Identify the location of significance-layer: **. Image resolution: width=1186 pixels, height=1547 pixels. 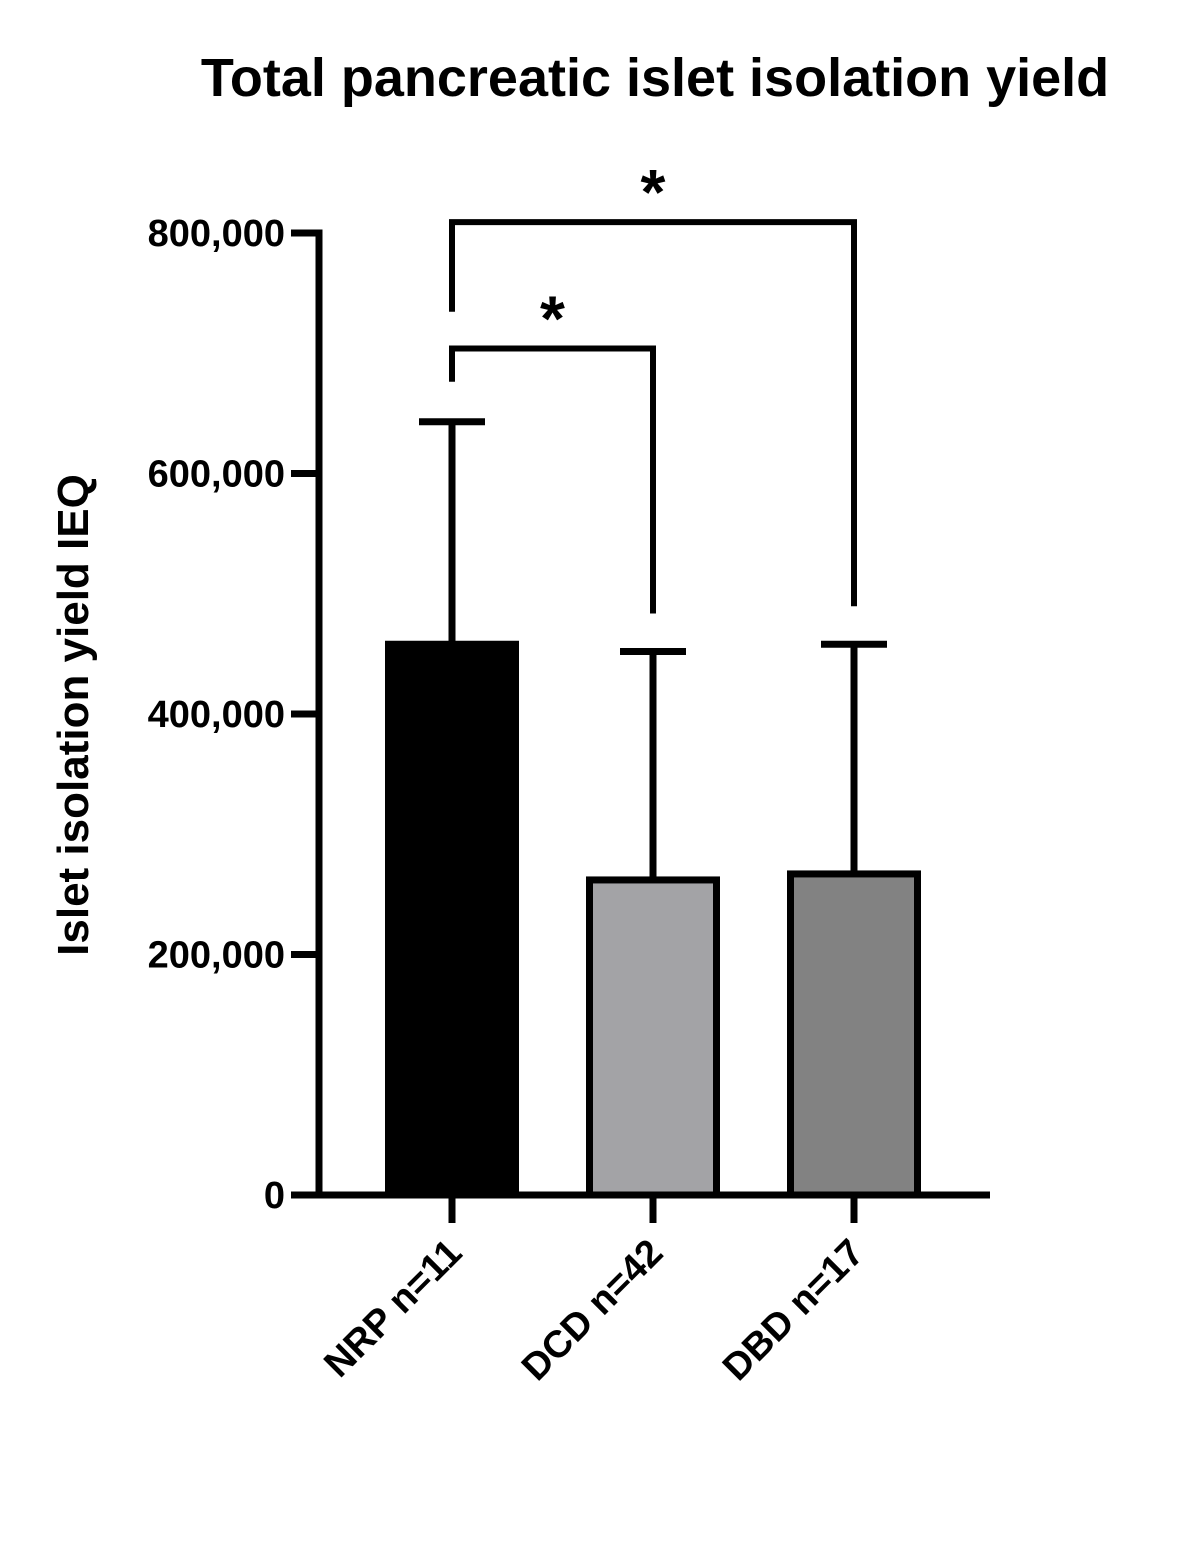
(653, 385).